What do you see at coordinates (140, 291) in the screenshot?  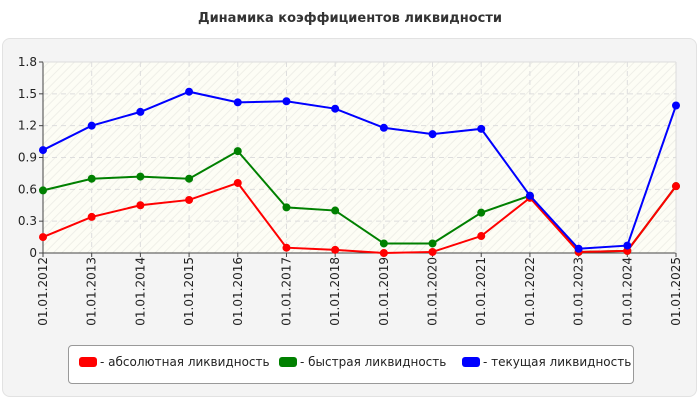 I see `x-tick-label: 01.01.2014` at bounding box center [140, 291].